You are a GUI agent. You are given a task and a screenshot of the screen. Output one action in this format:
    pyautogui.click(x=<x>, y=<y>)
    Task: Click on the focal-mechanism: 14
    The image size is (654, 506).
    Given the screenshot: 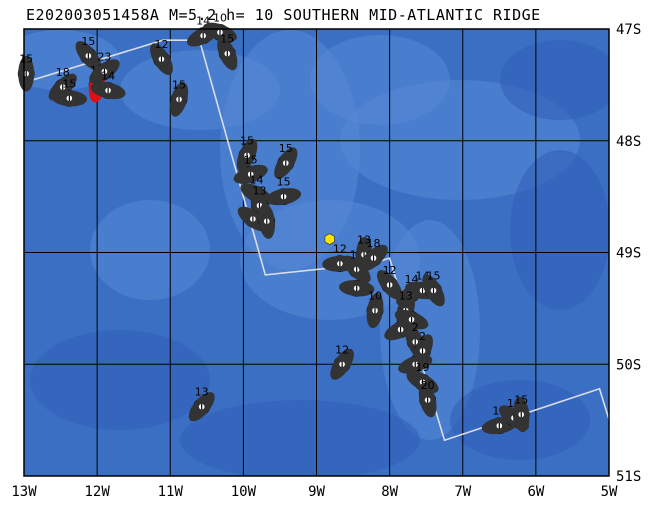 What is the action you would take?
    pyautogui.click(x=108, y=84)
    